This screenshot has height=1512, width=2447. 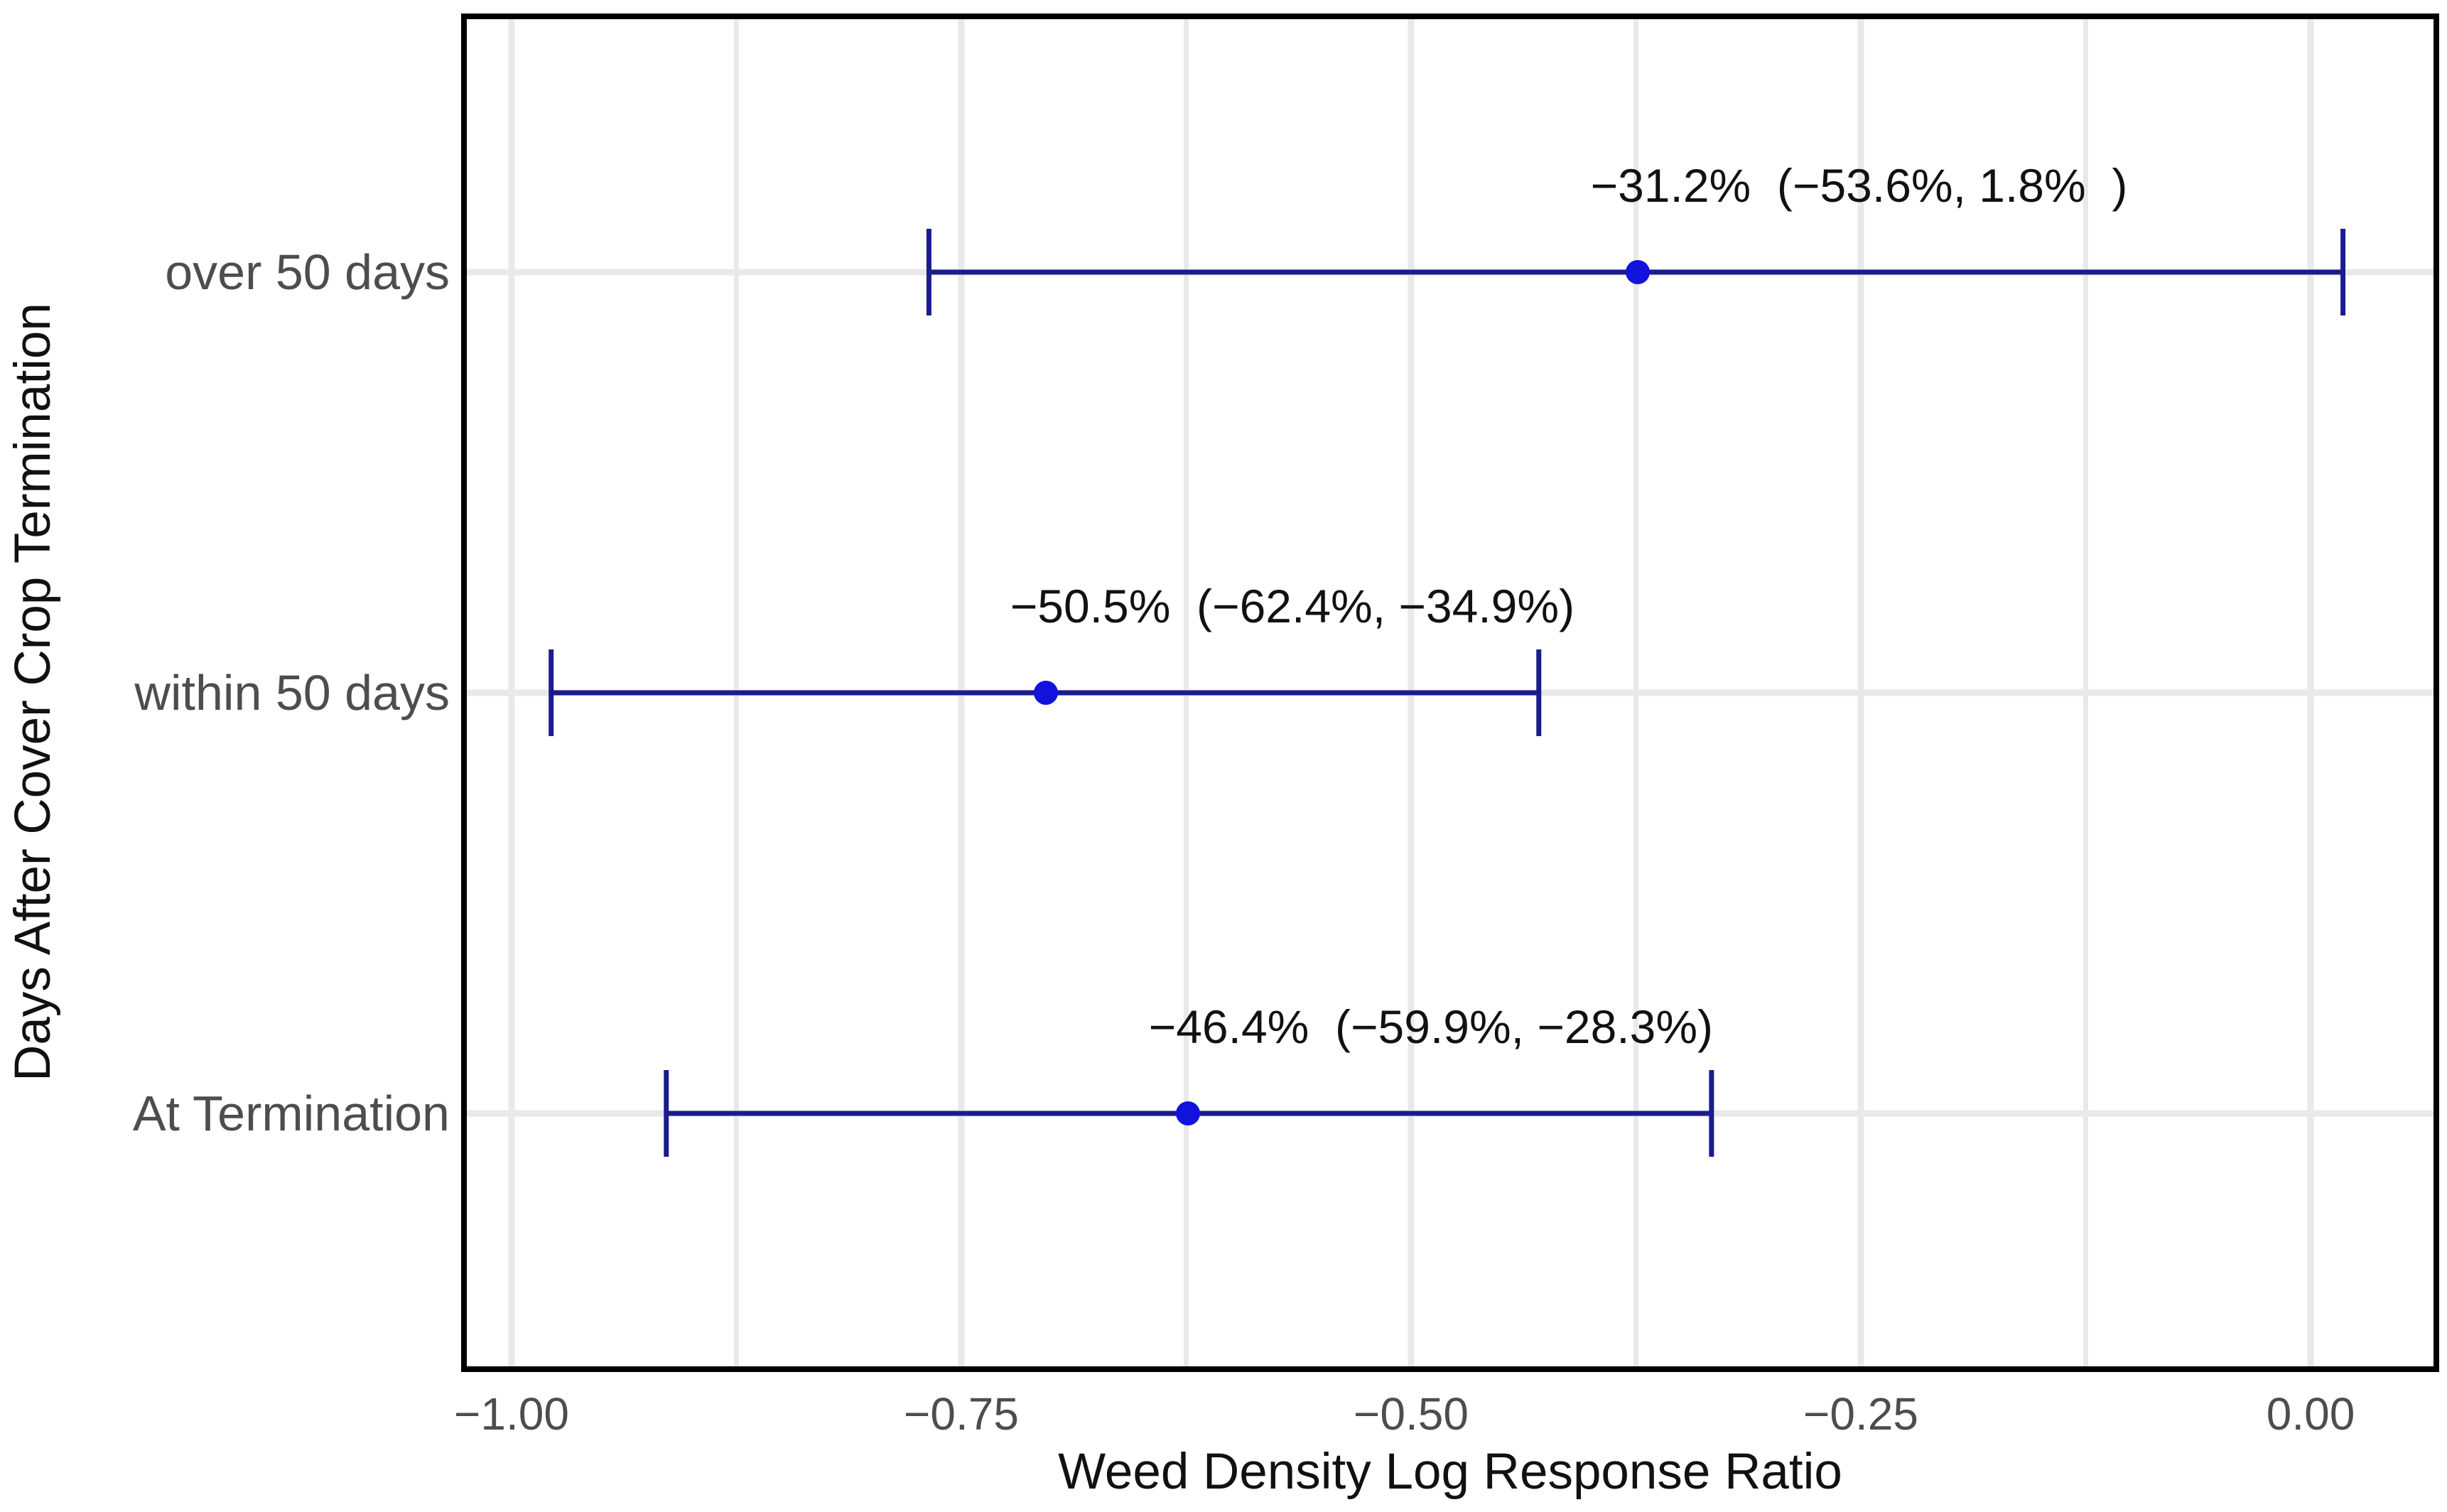 What do you see at coordinates (1450, 1472) in the screenshot?
I see `x-axis-title: Weed Density Log Response Ratio` at bounding box center [1450, 1472].